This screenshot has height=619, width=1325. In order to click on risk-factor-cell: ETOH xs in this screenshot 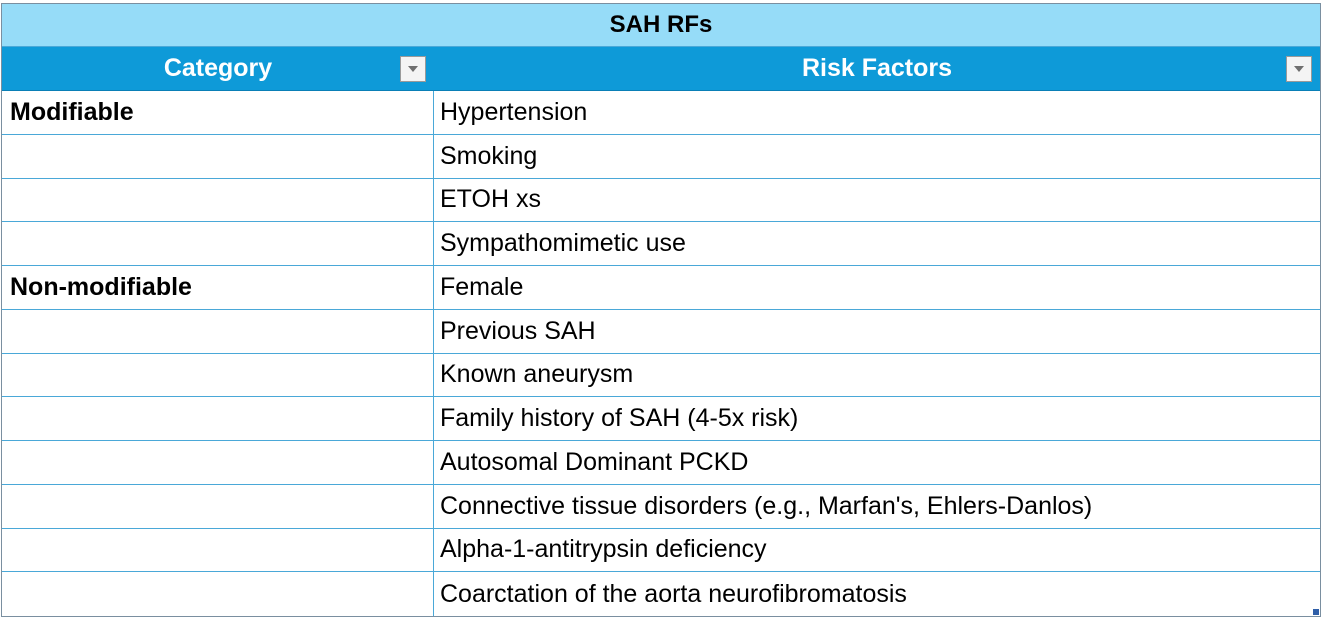, I will do `click(490, 199)`.